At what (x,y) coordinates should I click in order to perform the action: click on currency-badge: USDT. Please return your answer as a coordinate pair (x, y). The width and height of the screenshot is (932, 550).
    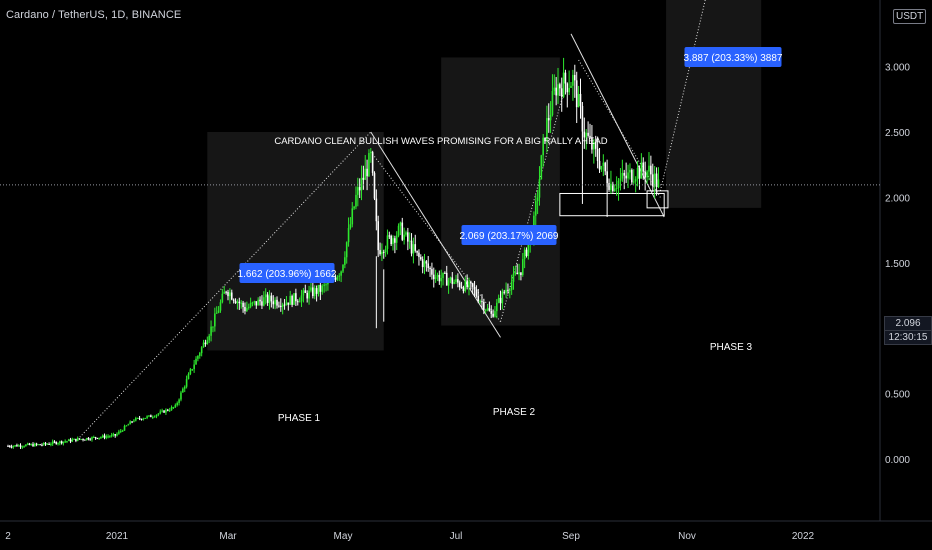
    Looking at the image, I should click on (910, 16).